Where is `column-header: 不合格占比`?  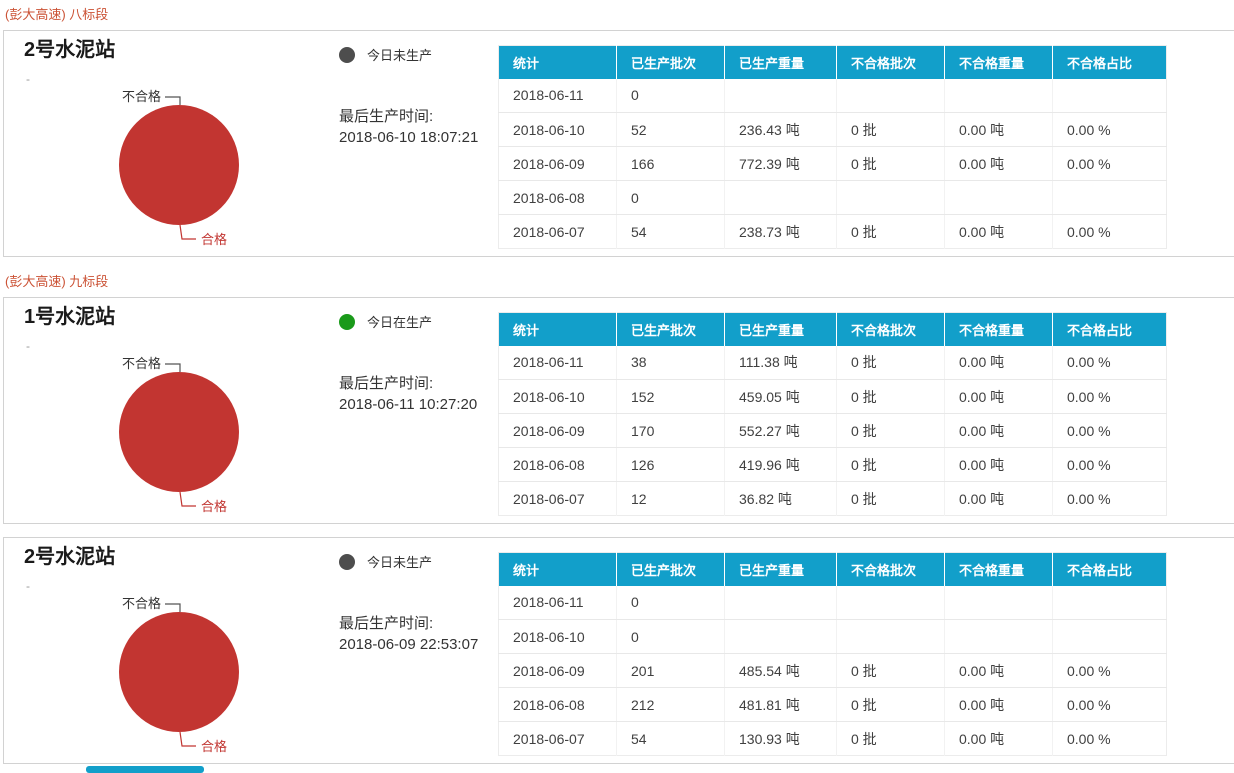 column-header: 不合格占比 is located at coordinates (1109, 329).